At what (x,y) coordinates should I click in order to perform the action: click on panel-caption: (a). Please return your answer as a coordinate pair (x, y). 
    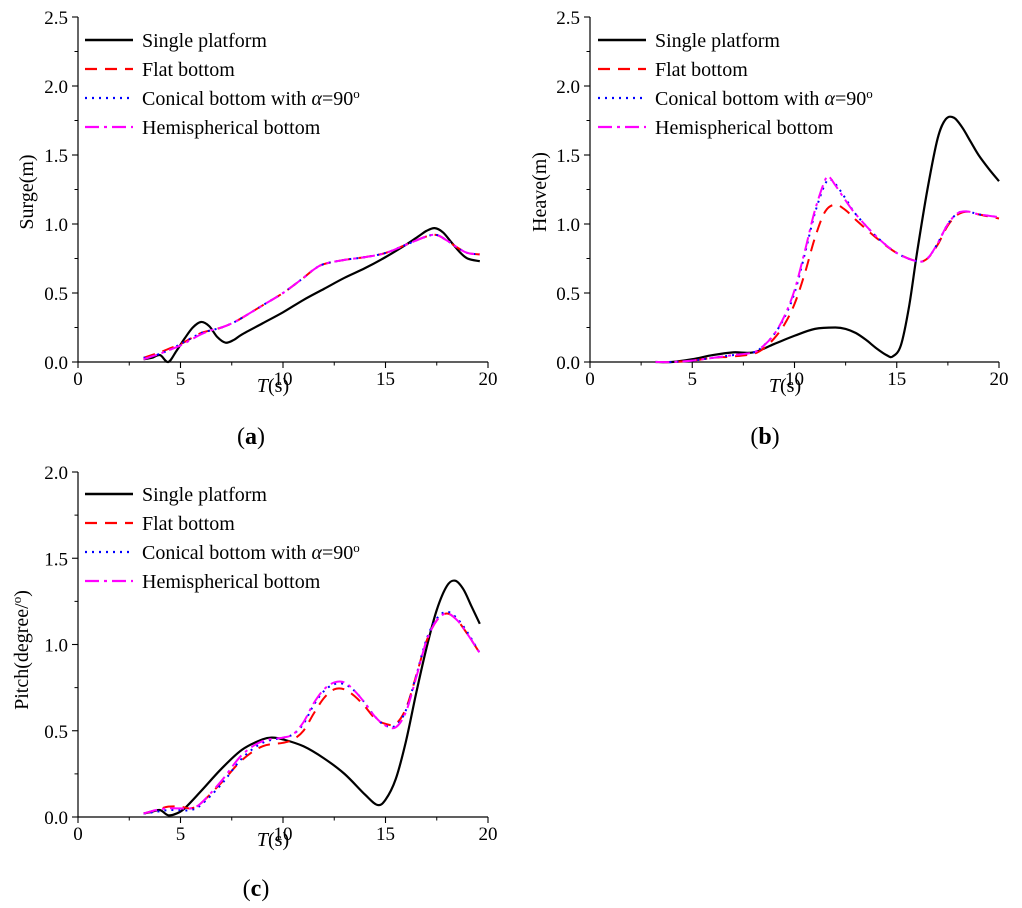
    Looking at the image, I should click on (251, 437).